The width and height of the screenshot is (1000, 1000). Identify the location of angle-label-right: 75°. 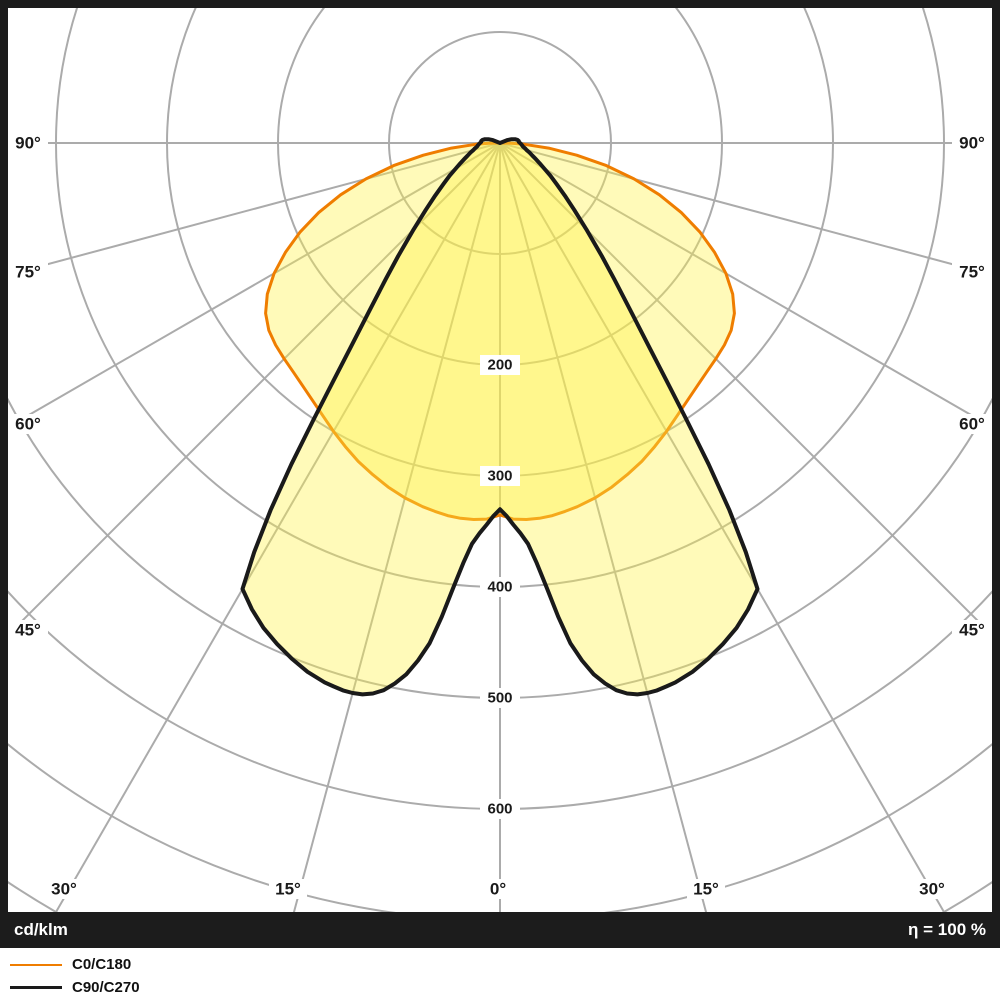
(972, 272).